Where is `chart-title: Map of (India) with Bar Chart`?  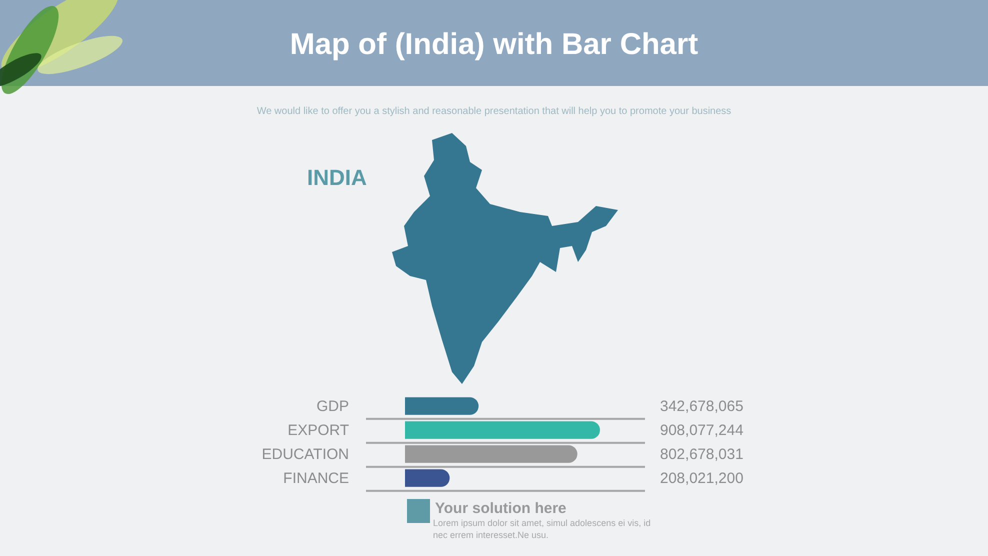 chart-title: Map of (India) with Bar Chart is located at coordinates (494, 44).